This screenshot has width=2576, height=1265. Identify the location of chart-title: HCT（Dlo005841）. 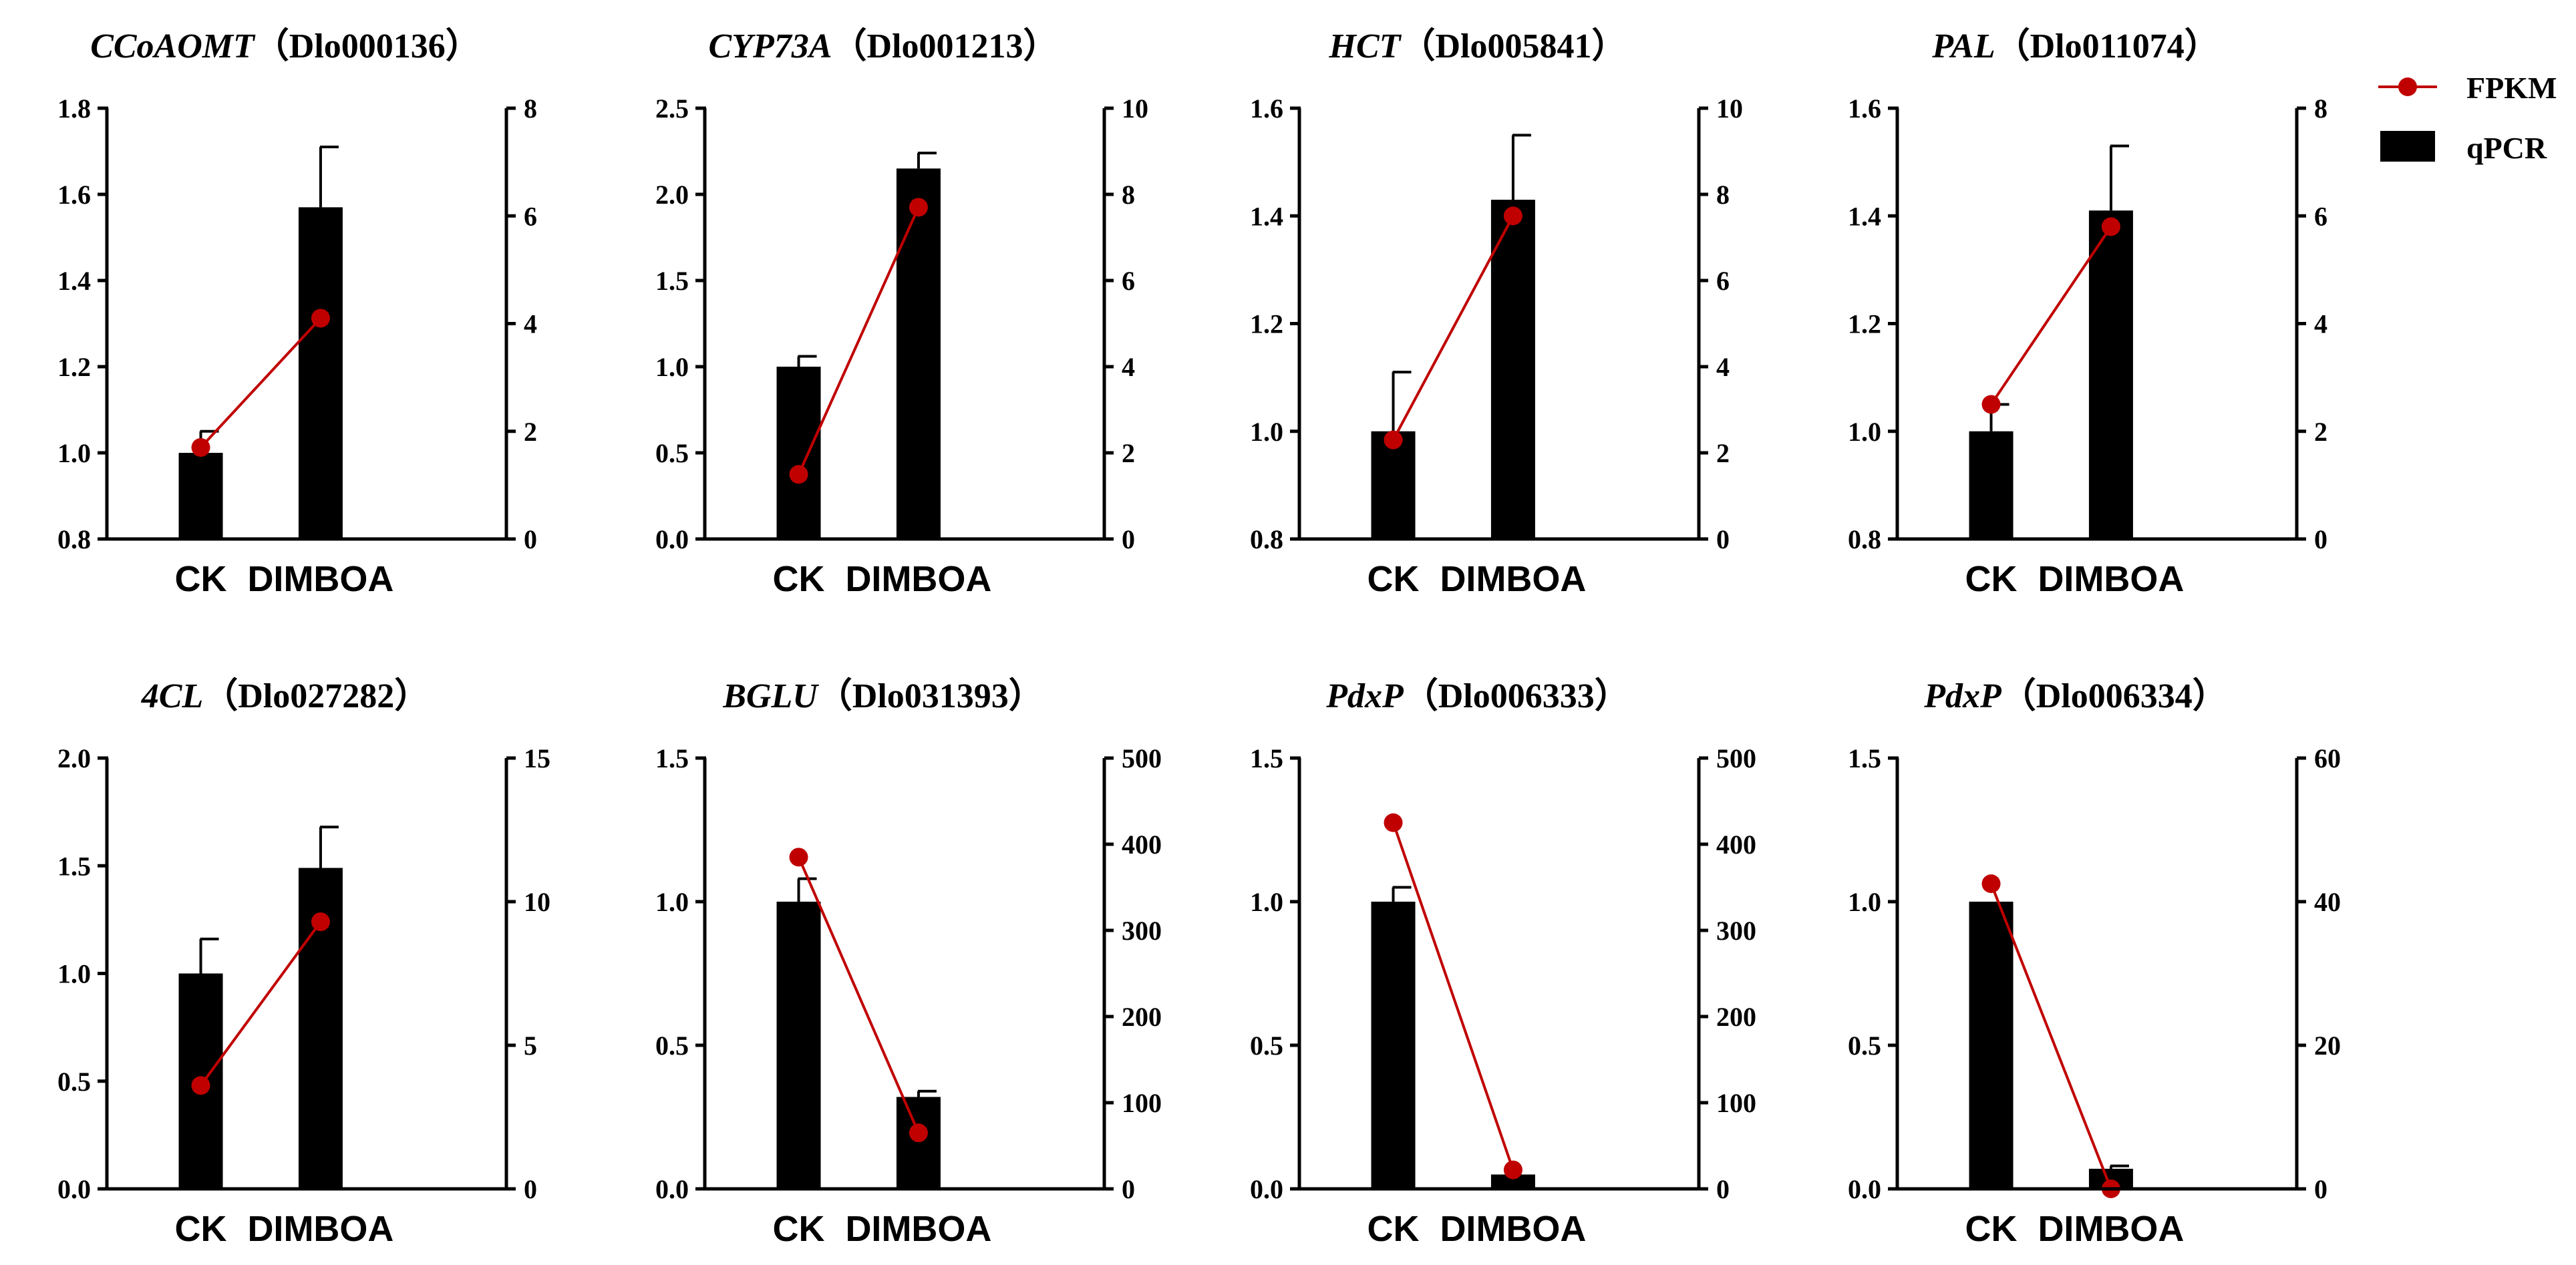
(1478, 46).